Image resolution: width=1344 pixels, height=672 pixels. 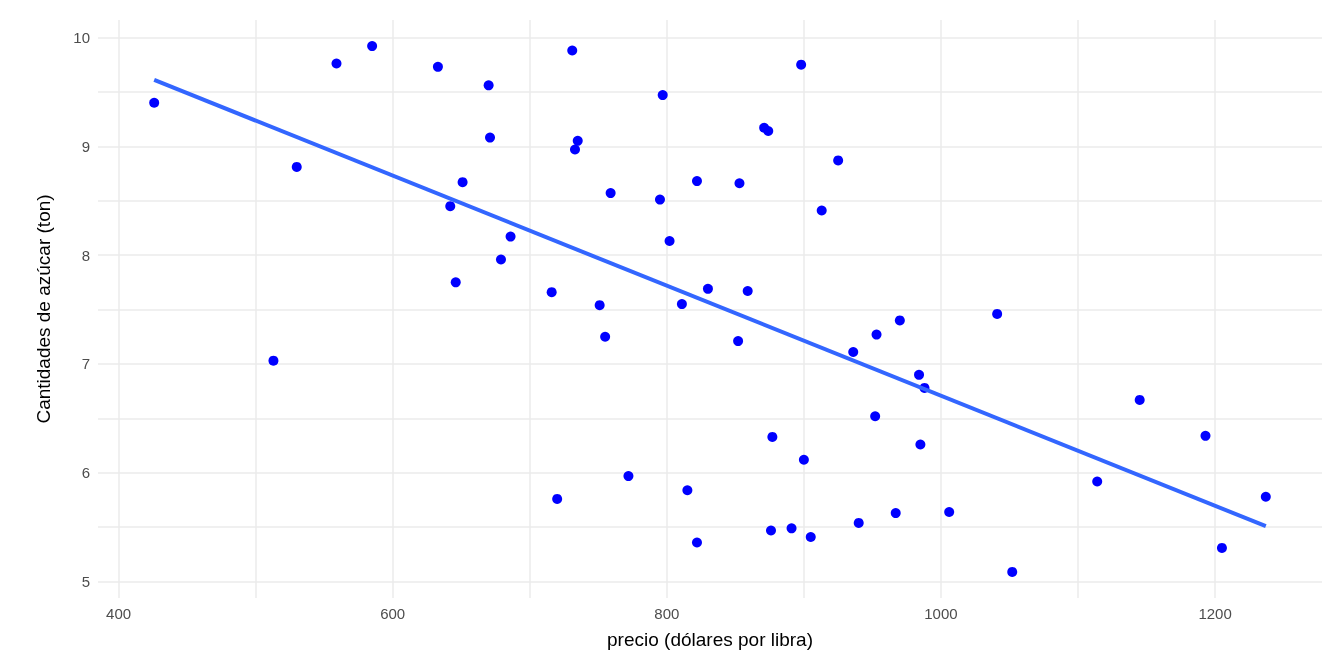 I want to click on y-tick-label: 8, so click(x=85, y=255).